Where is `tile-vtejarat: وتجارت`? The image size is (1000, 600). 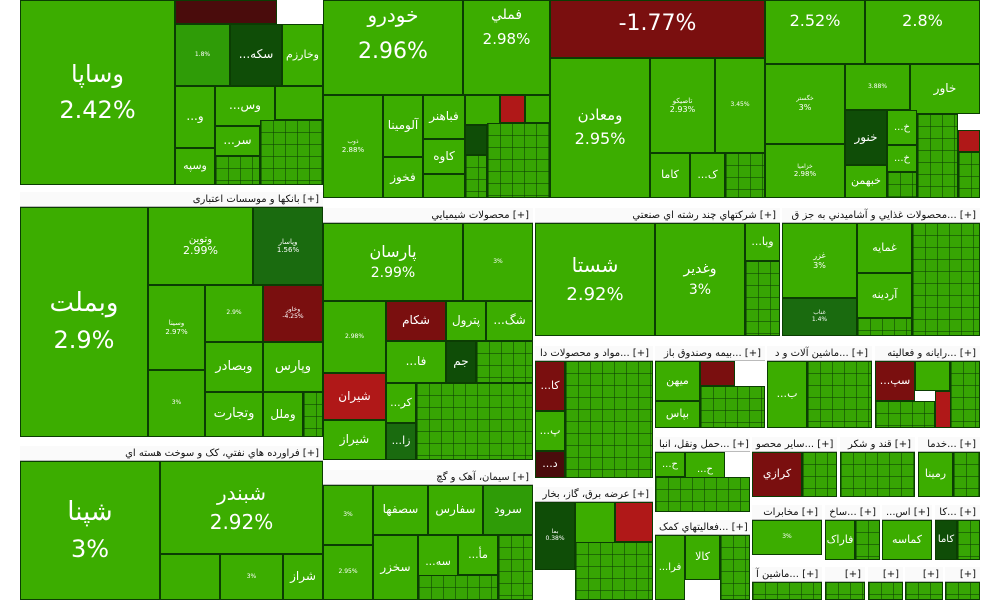
tile-vtejarat: وتجارت is located at coordinates (234, 414).